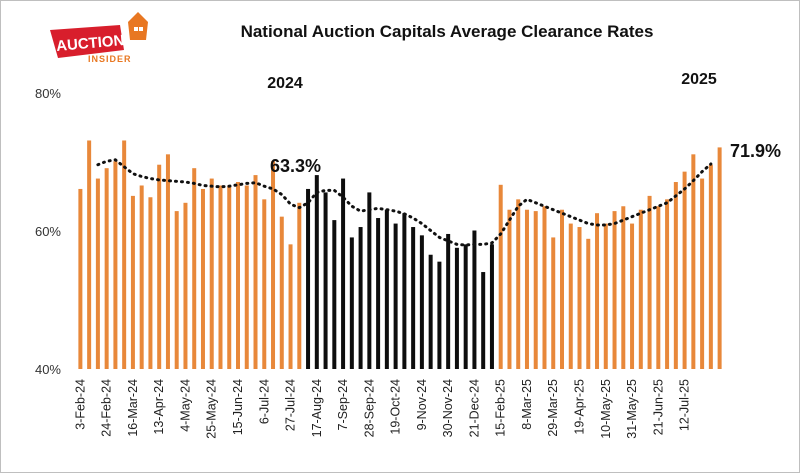  I want to click on trend-line, so click(404, 202).